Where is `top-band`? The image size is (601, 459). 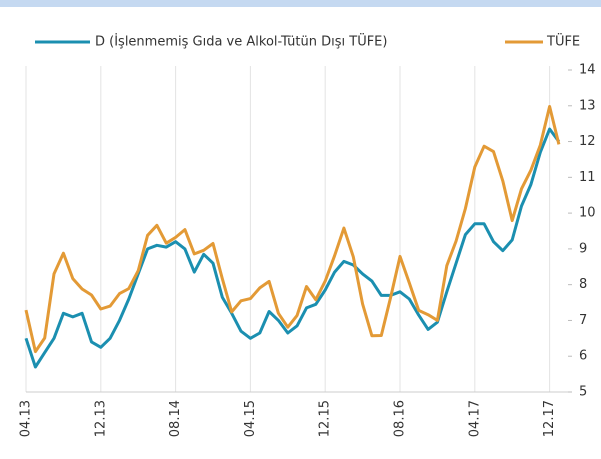 top-band is located at coordinates (300, 3).